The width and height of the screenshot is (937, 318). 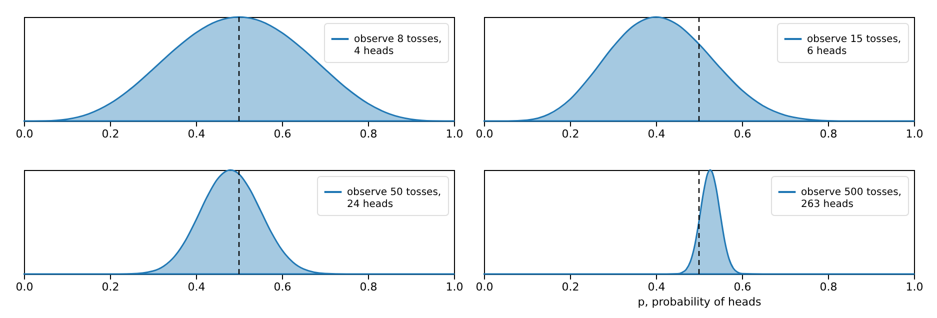 I want to click on legend-label: observe 50 tosses, 24 heads, so click(x=394, y=198).